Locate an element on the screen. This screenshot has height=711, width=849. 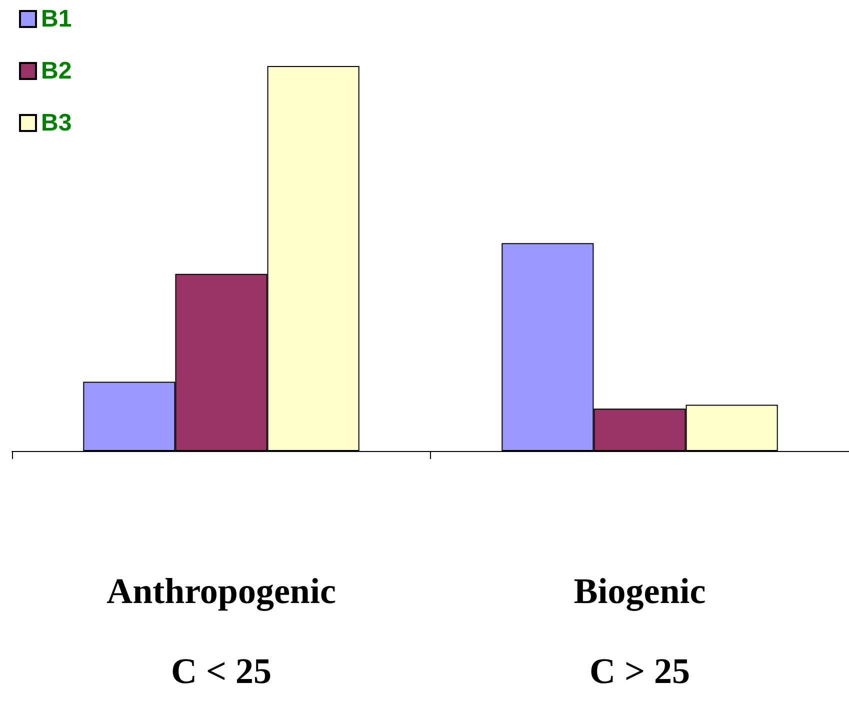
legend-label: B2 is located at coordinates (56, 71).